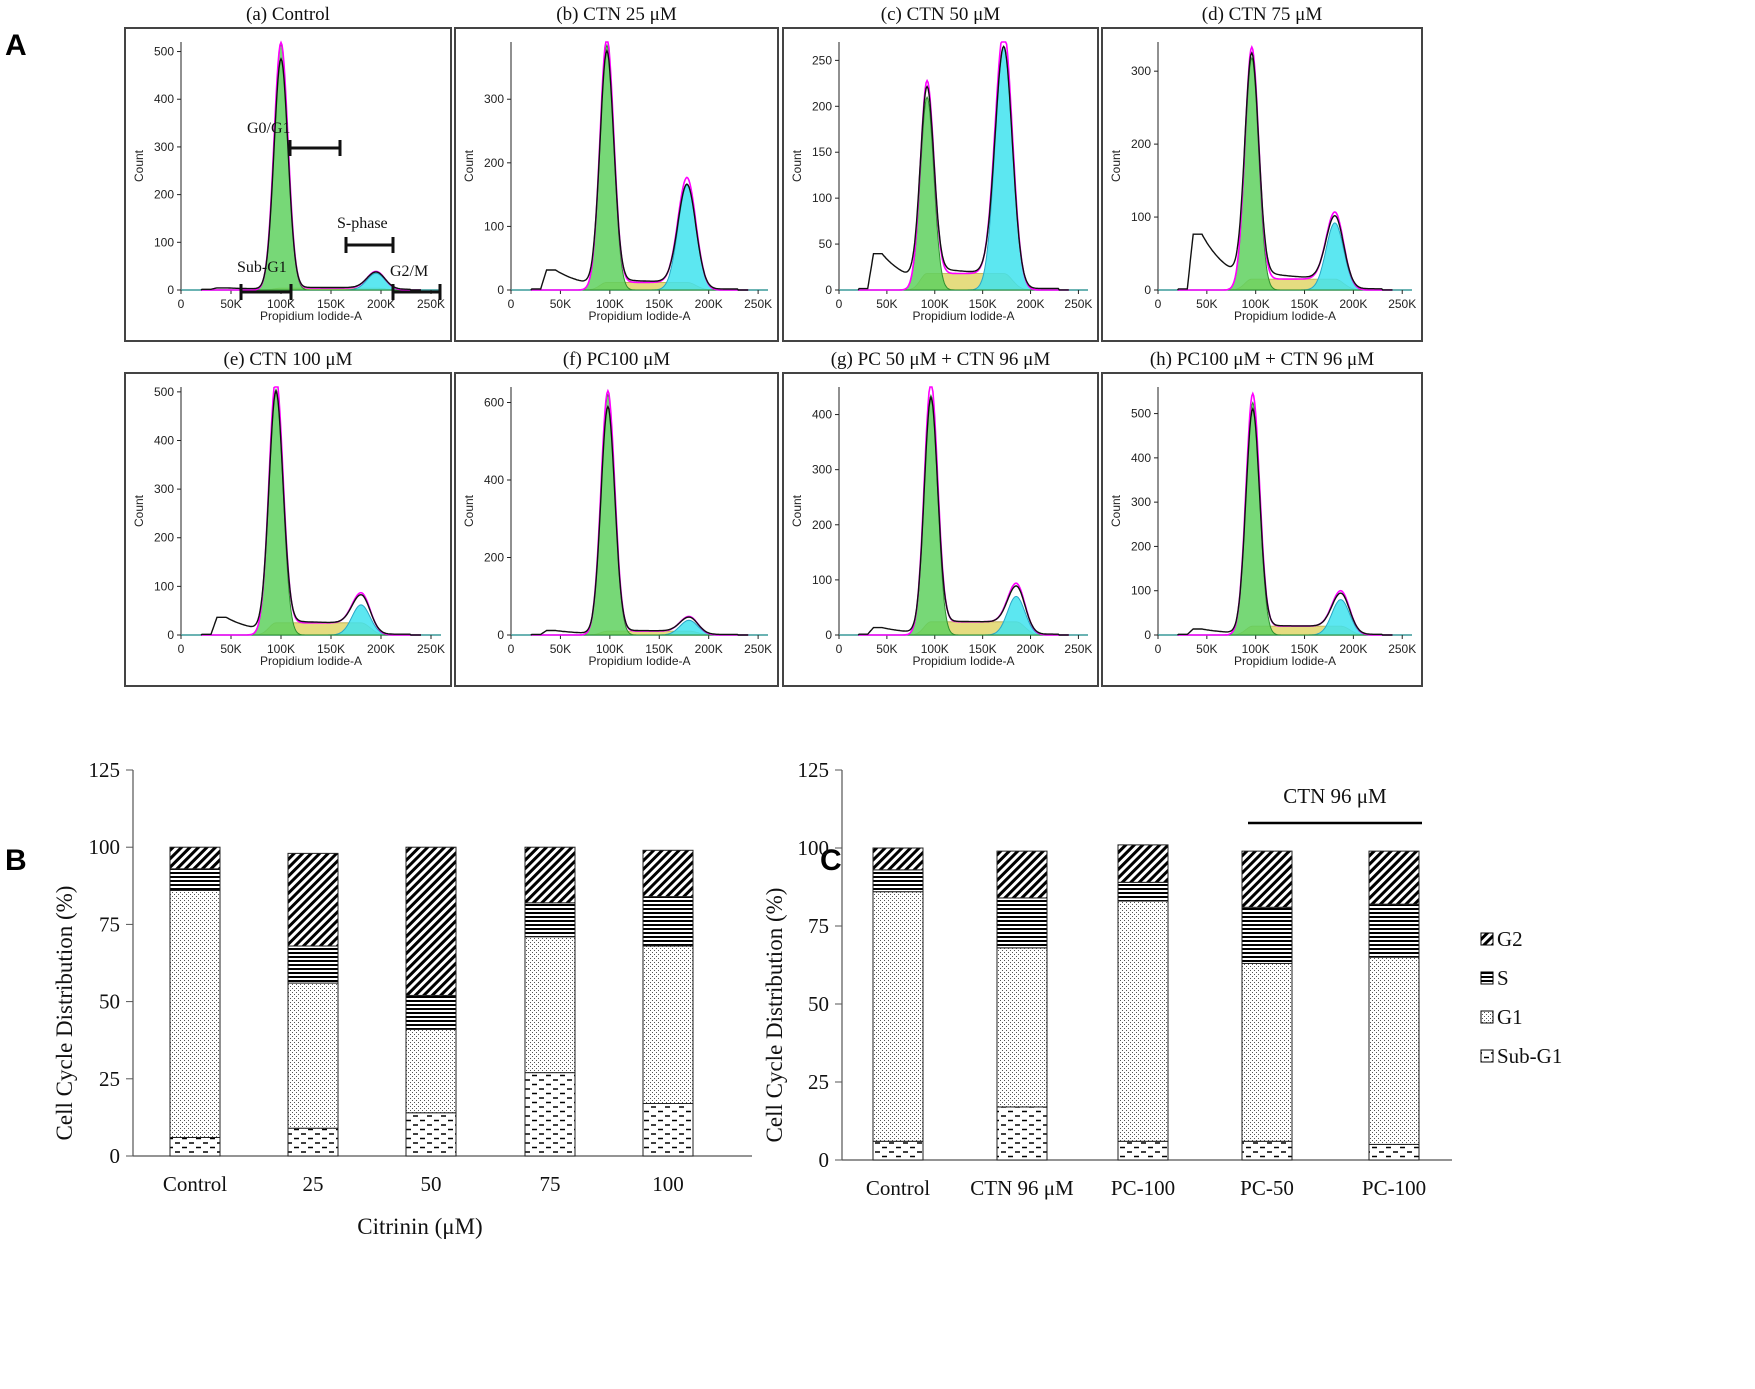 The width and height of the screenshot is (1755, 1389). I want to click on gate-annotations: G0/G1 S-phase Sub-G1 G2/M, so click(339, 210).